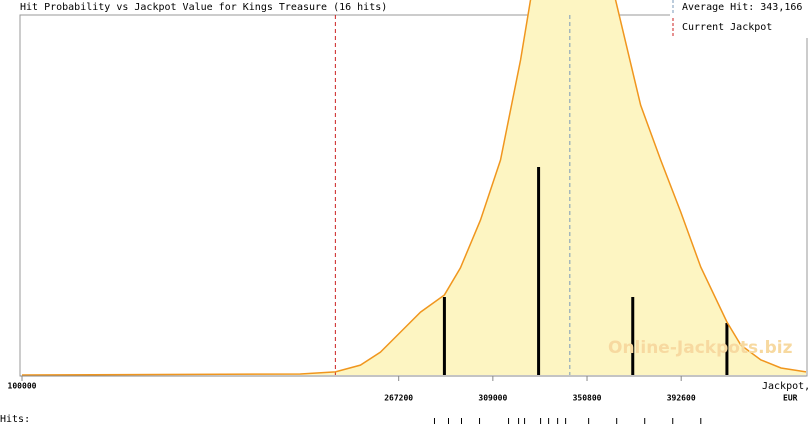 The width and height of the screenshot is (810, 425). I want to click on watermark: Online-Jackpots.biz, so click(700, 348).